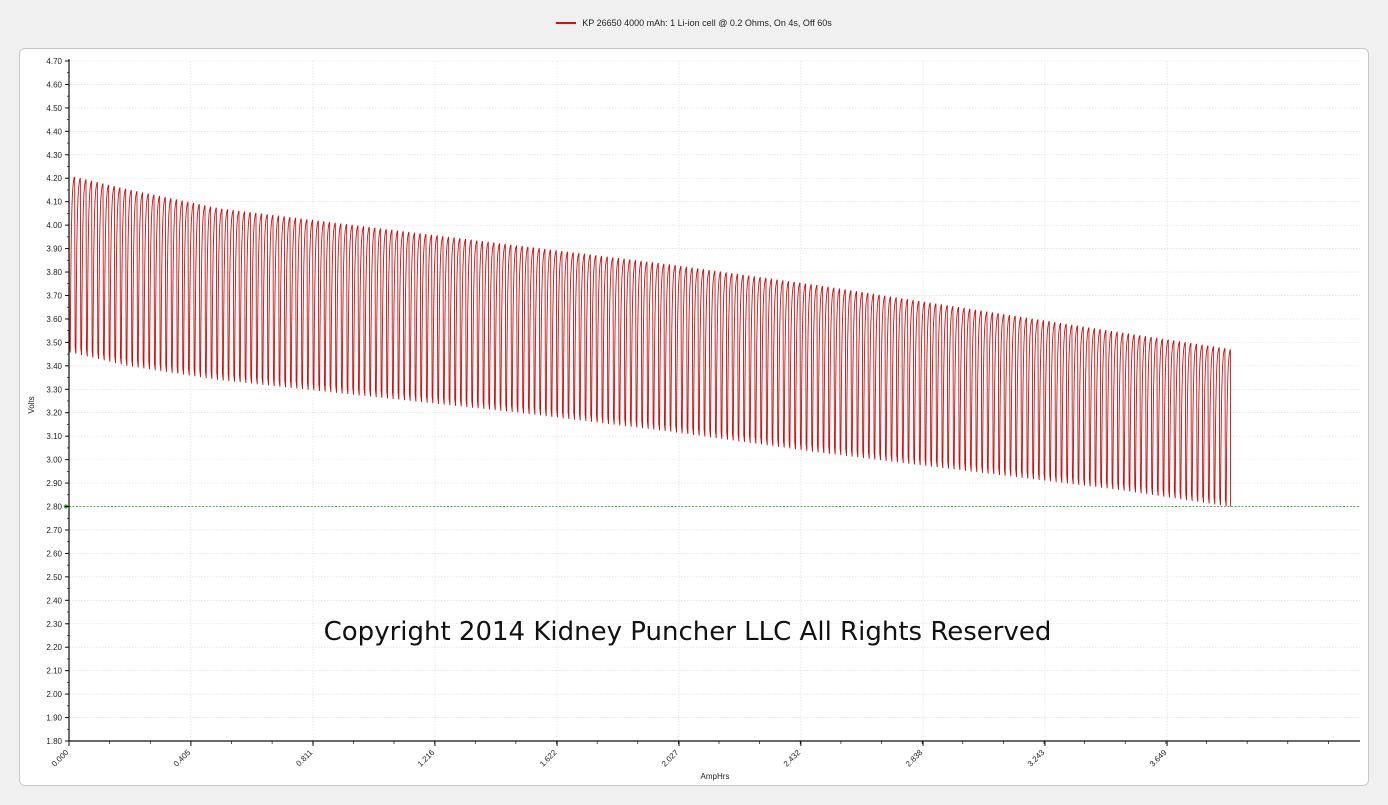 The image size is (1388, 805). I want to click on x-tick-label: 1.216, so click(426, 758).